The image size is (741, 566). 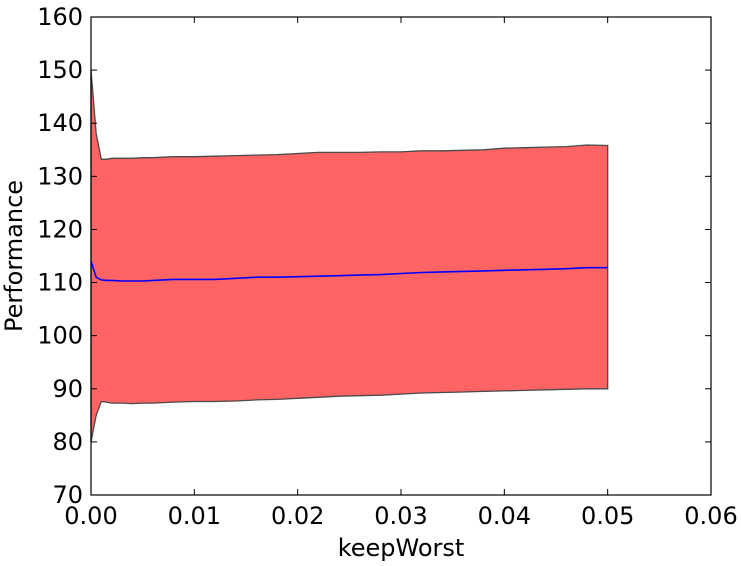 What do you see at coordinates (67, 442) in the screenshot?
I see `y-tick-label: 80` at bounding box center [67, 442].